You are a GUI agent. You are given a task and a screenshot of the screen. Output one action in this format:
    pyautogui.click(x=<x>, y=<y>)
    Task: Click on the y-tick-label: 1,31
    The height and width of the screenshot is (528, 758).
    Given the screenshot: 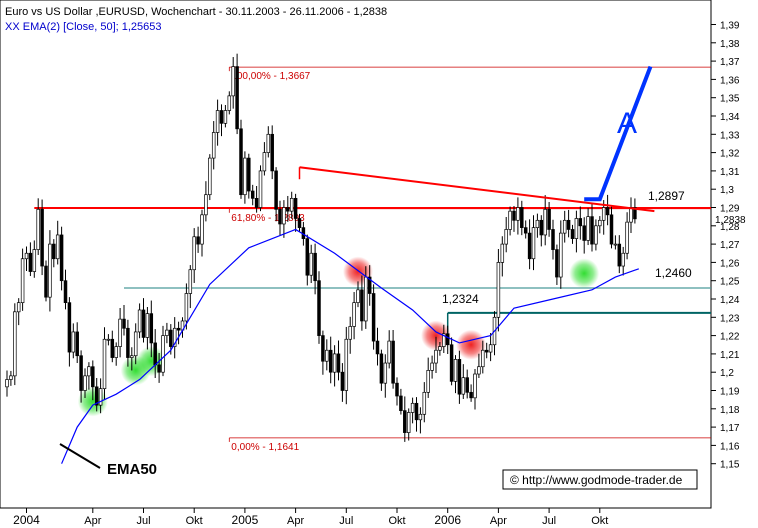 What is the action you would take?
    pyautogui.click(x=730, y=172)
    